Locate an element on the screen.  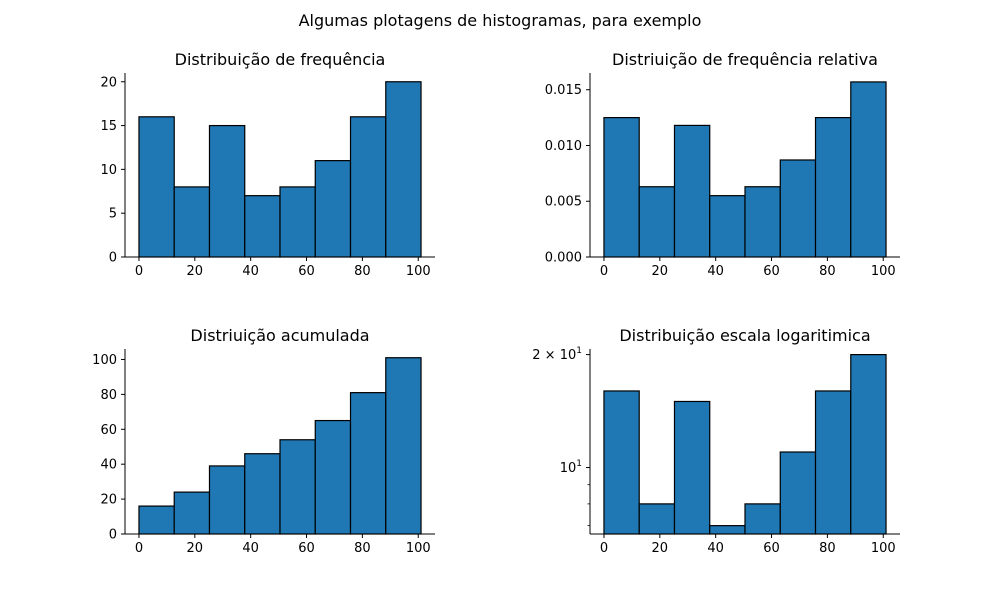
y-tick-label: 80 is located at coordinates (108, 395).